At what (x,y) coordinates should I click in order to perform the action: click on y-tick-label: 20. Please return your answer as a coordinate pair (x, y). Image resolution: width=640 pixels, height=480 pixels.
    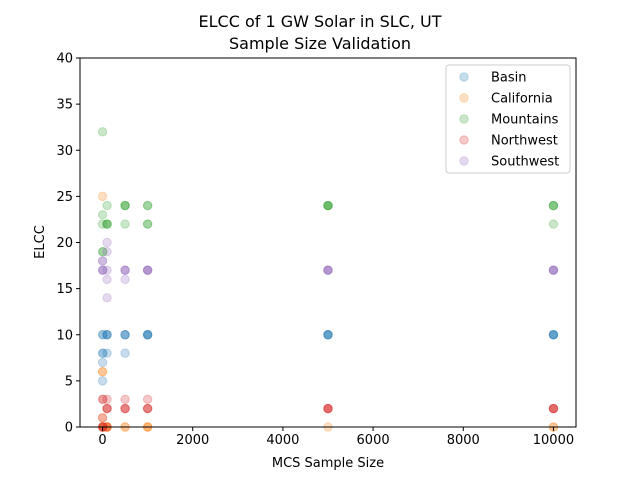
    Looking at the image, I should click on (64, 243).